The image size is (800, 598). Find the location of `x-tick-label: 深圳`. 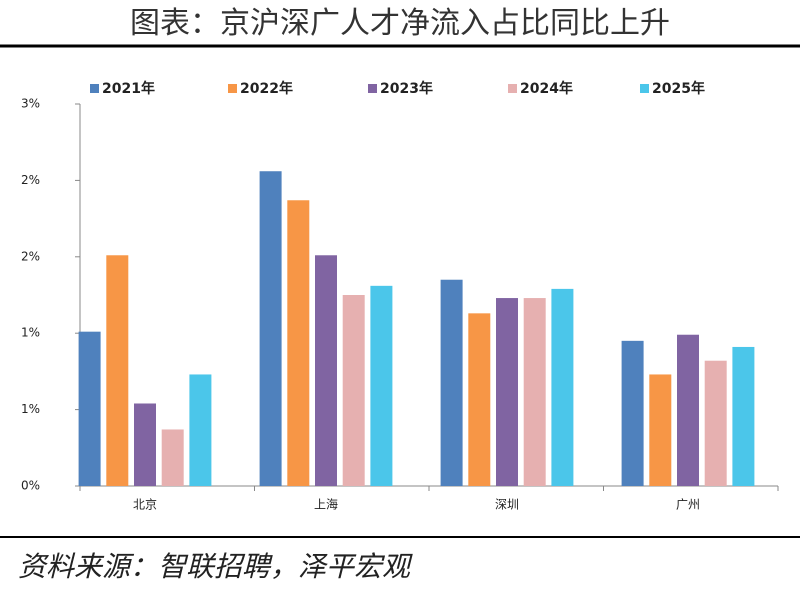

x-tick-label: 深圳 is located at coordinates (507, 505).